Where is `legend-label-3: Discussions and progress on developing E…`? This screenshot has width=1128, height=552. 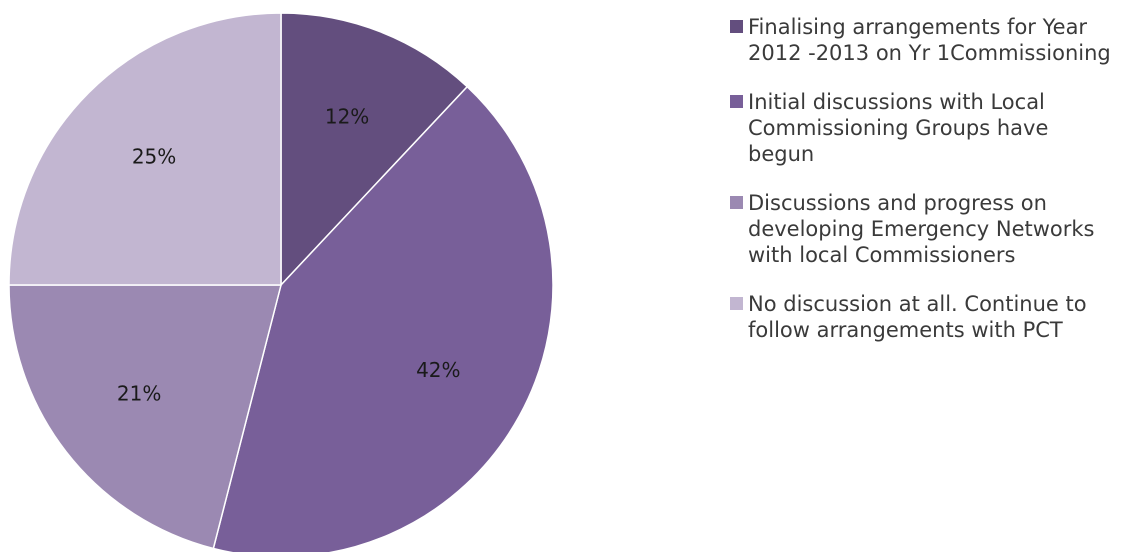
legend-label-3: Discussions and progress on developing E… is located at coordinates (921, 229).